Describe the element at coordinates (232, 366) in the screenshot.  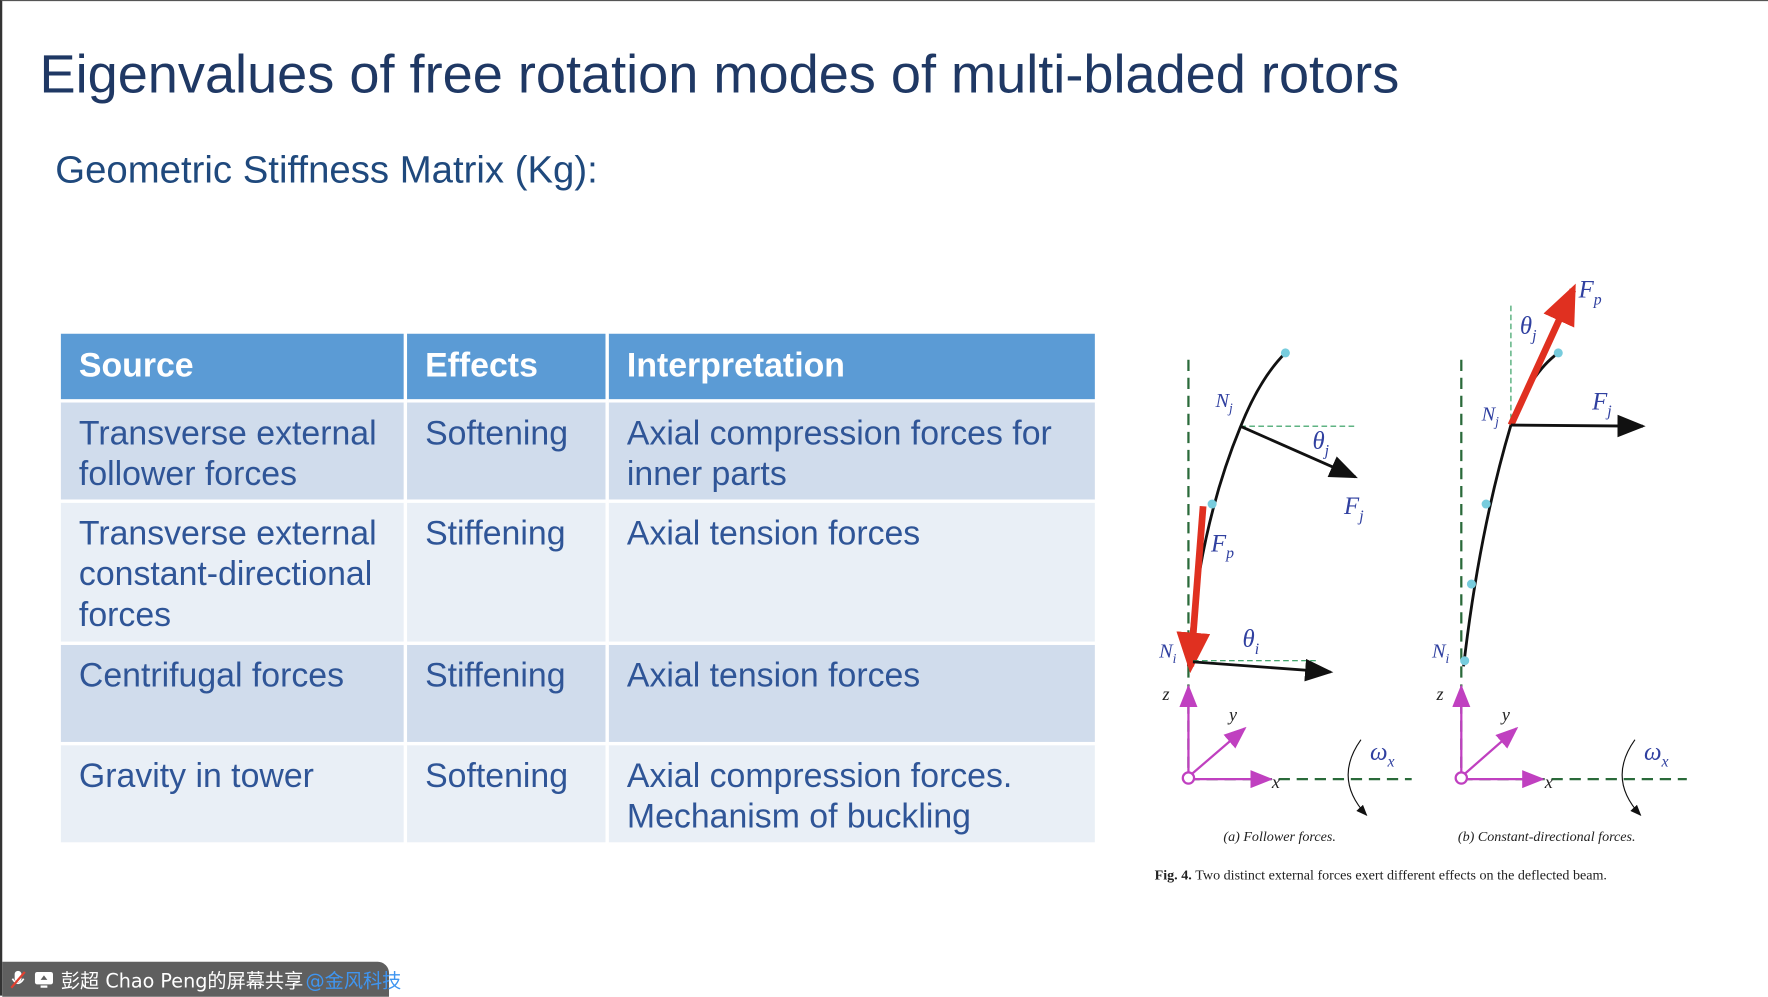
I see `header-source: Source` at that location.